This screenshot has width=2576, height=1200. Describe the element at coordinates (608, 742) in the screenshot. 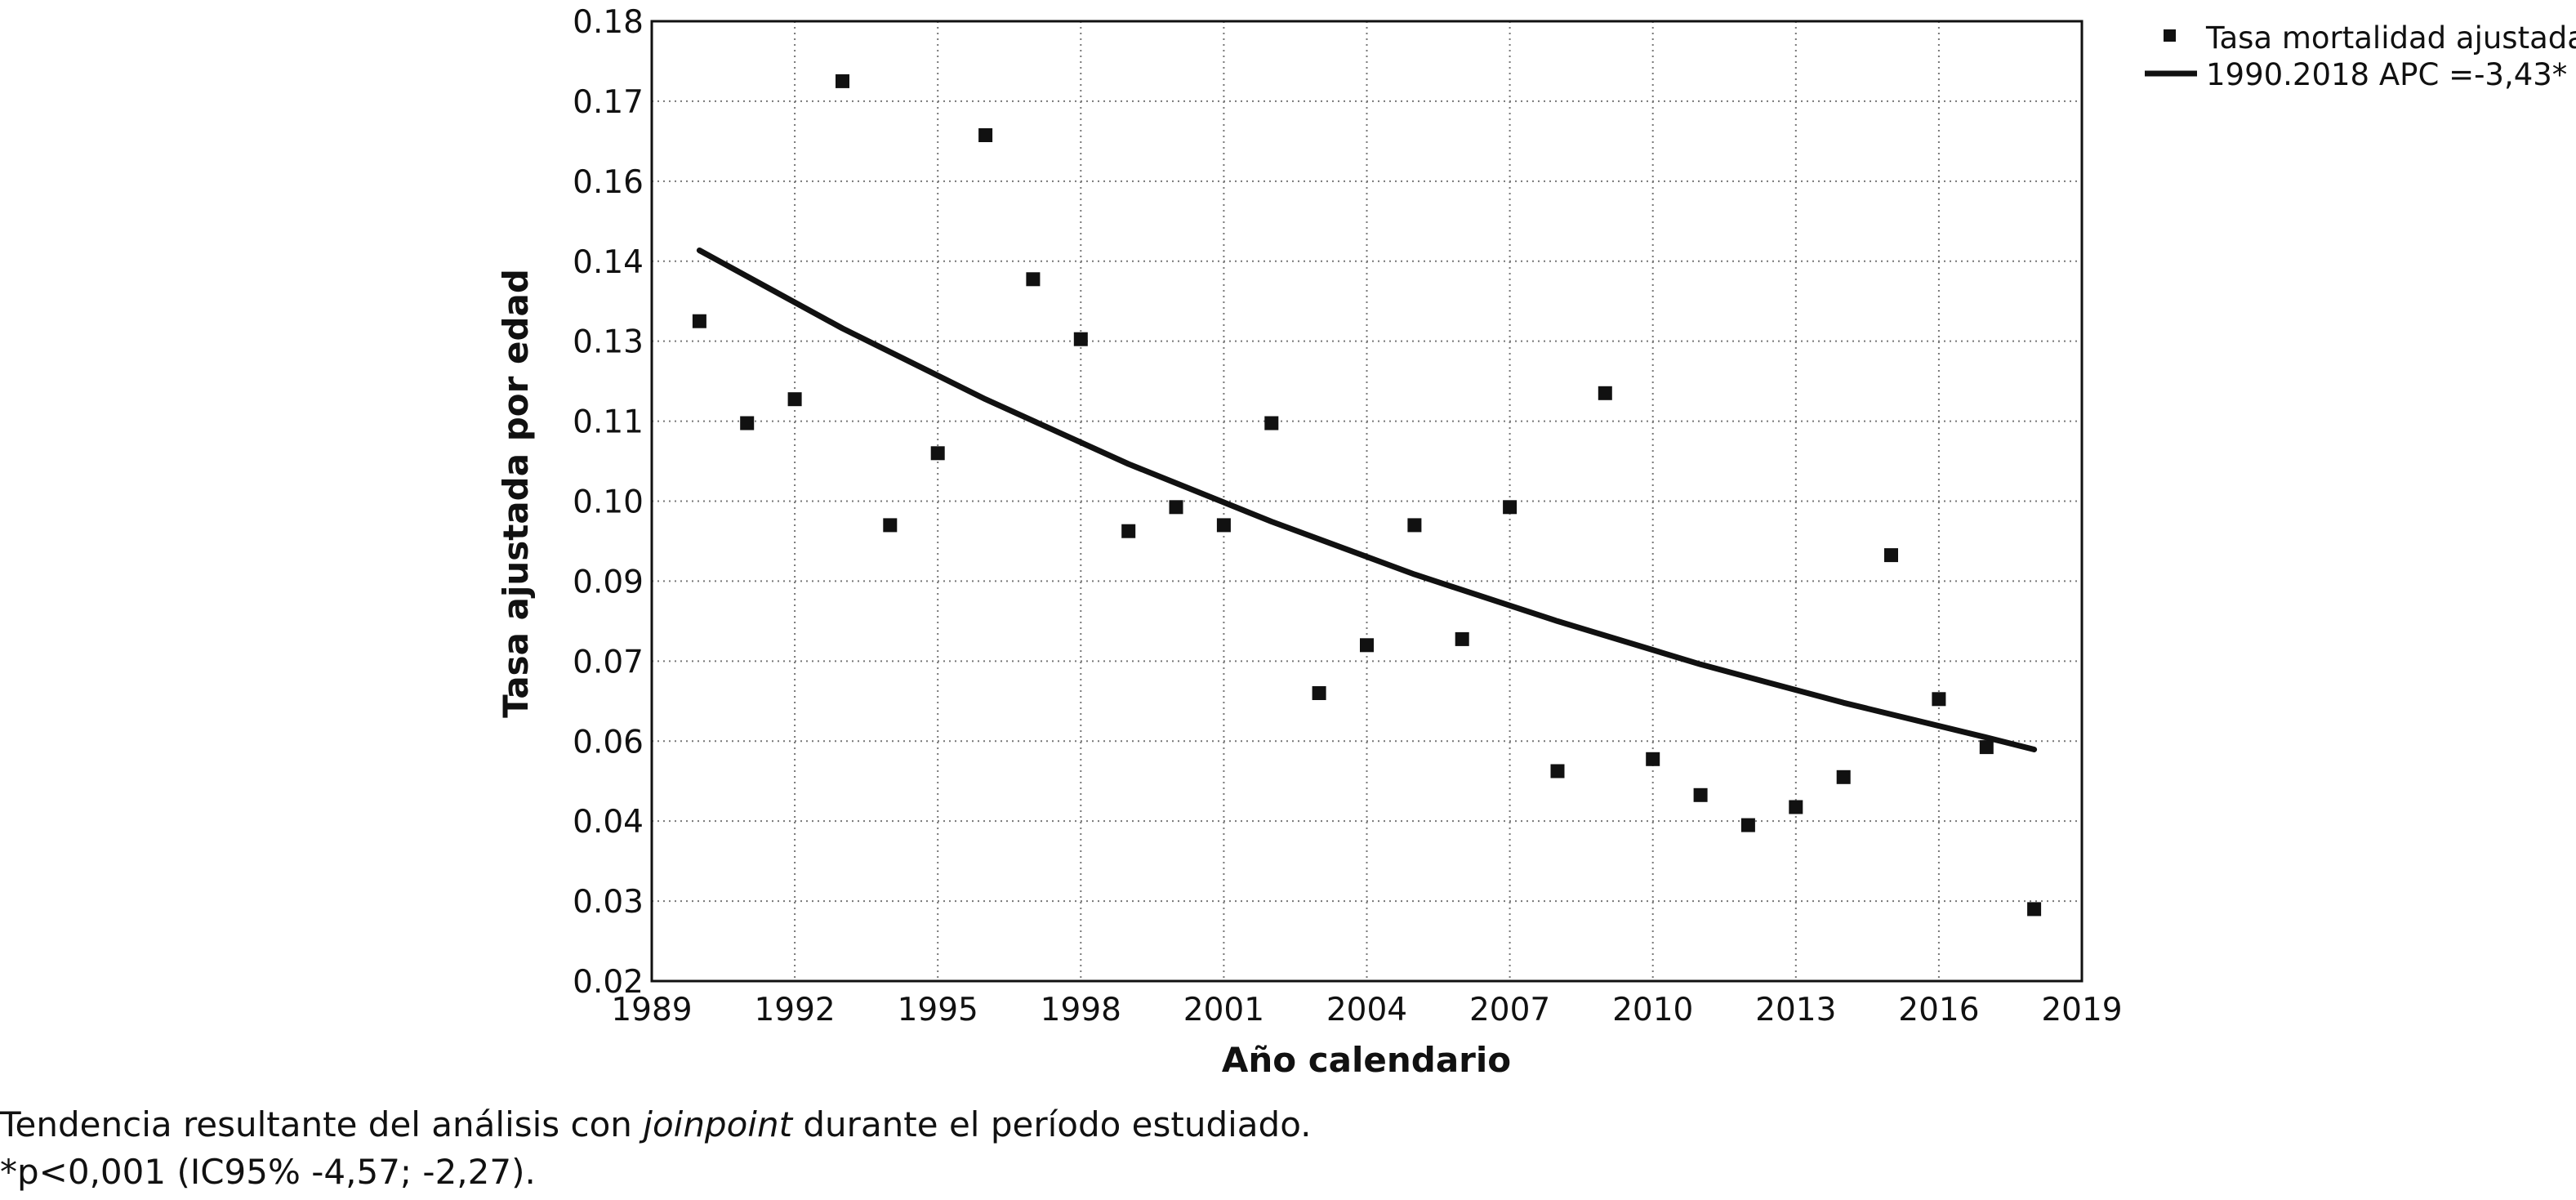

I see `y-tick-label: 0.06` at that location.